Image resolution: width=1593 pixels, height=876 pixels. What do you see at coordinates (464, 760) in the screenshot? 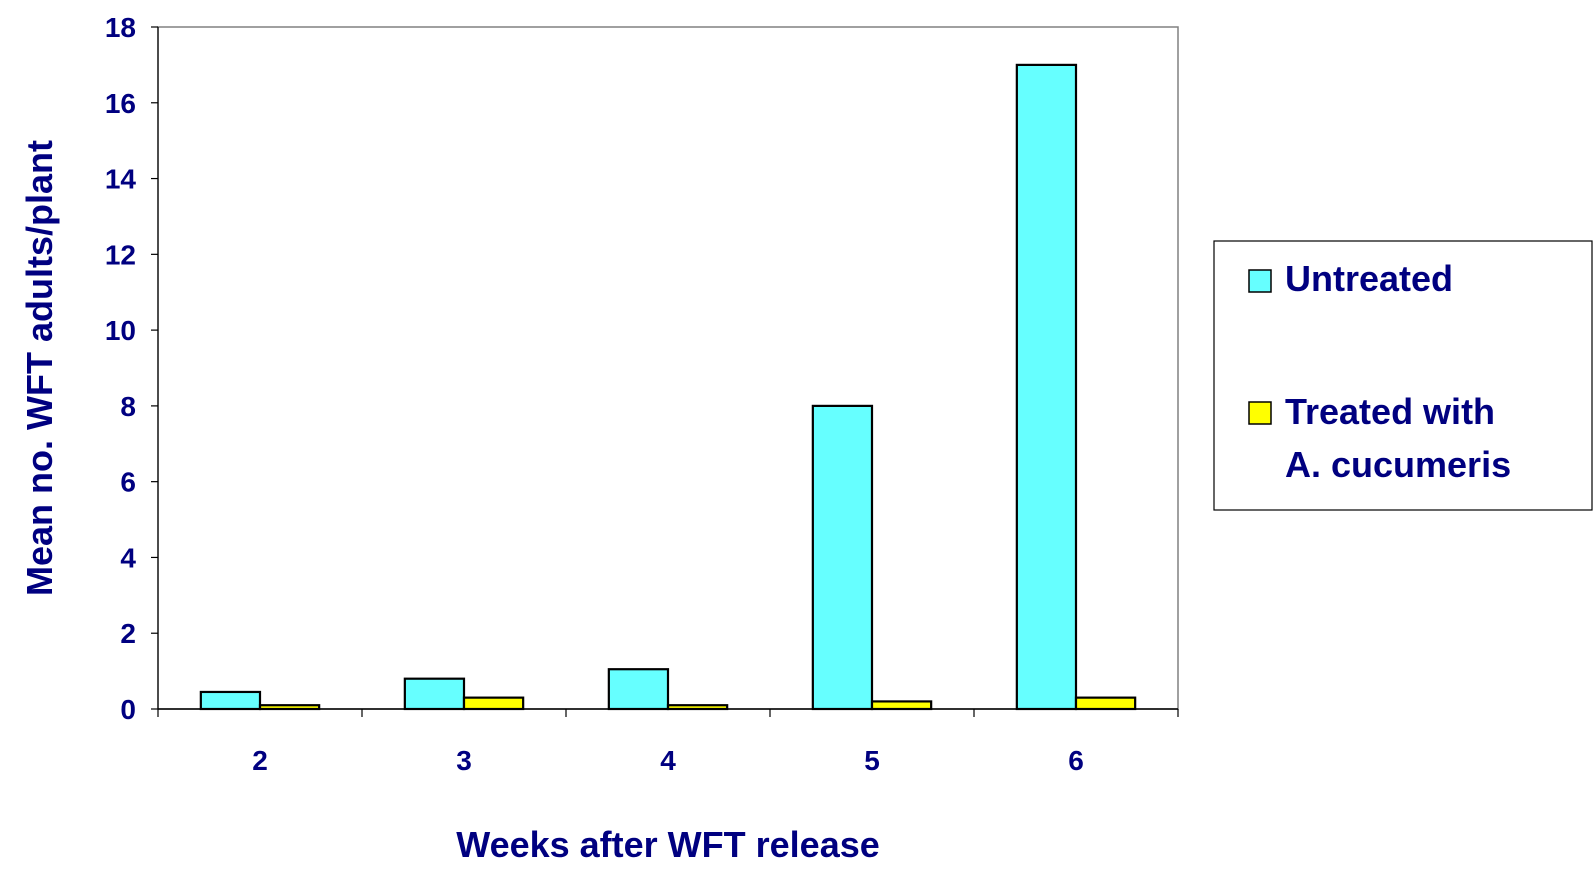
I see `x-tick-label: 3` at bounding box center [464, 760].